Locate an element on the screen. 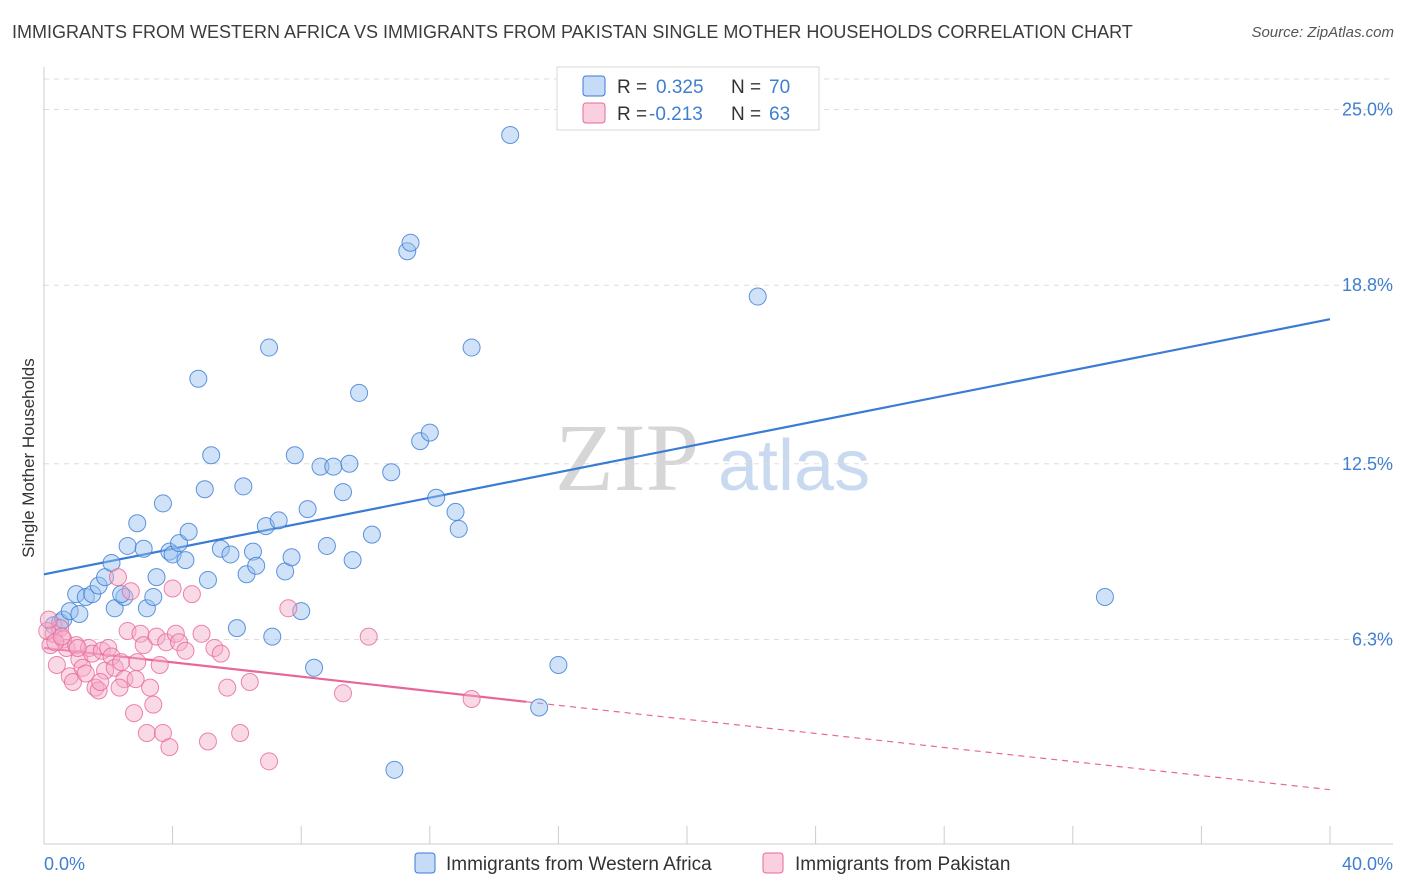  x-tick-label-right: 40.0% is located at coordinates (1367, 864).